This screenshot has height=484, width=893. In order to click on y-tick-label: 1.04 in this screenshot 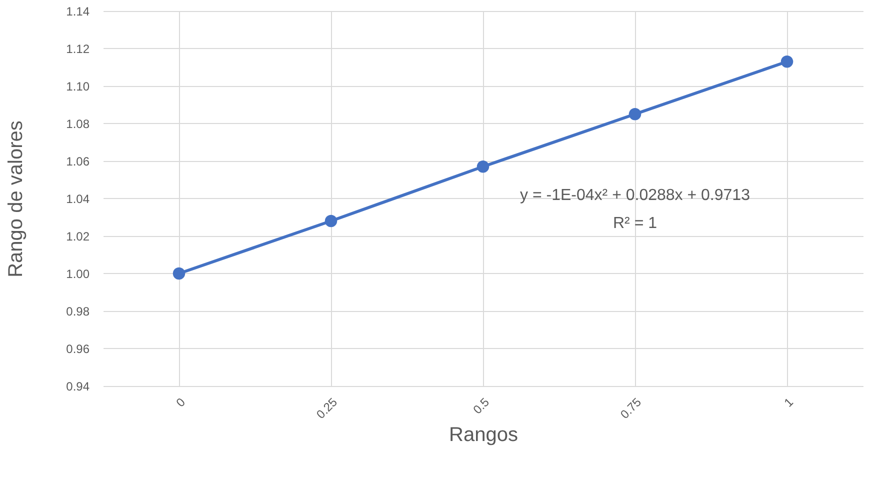, I will do `click(78, 199)`.